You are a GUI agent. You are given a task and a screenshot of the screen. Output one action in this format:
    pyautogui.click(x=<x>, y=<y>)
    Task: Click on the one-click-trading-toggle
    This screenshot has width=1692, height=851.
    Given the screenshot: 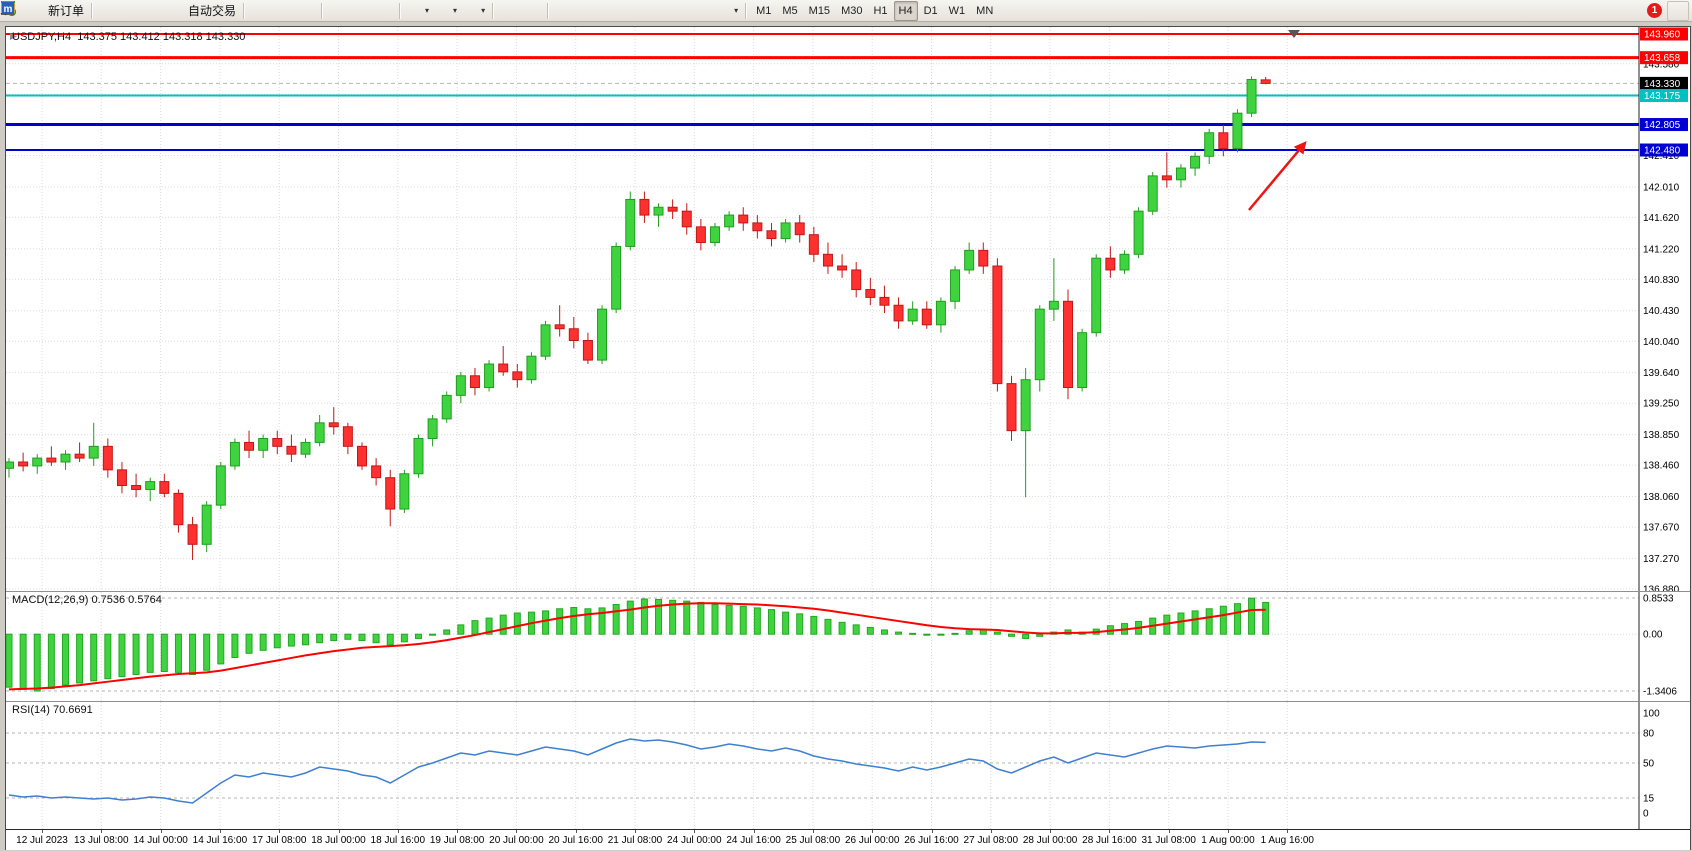 What is the action you would take?
    pyautogui.click(x=13, y=36)
    